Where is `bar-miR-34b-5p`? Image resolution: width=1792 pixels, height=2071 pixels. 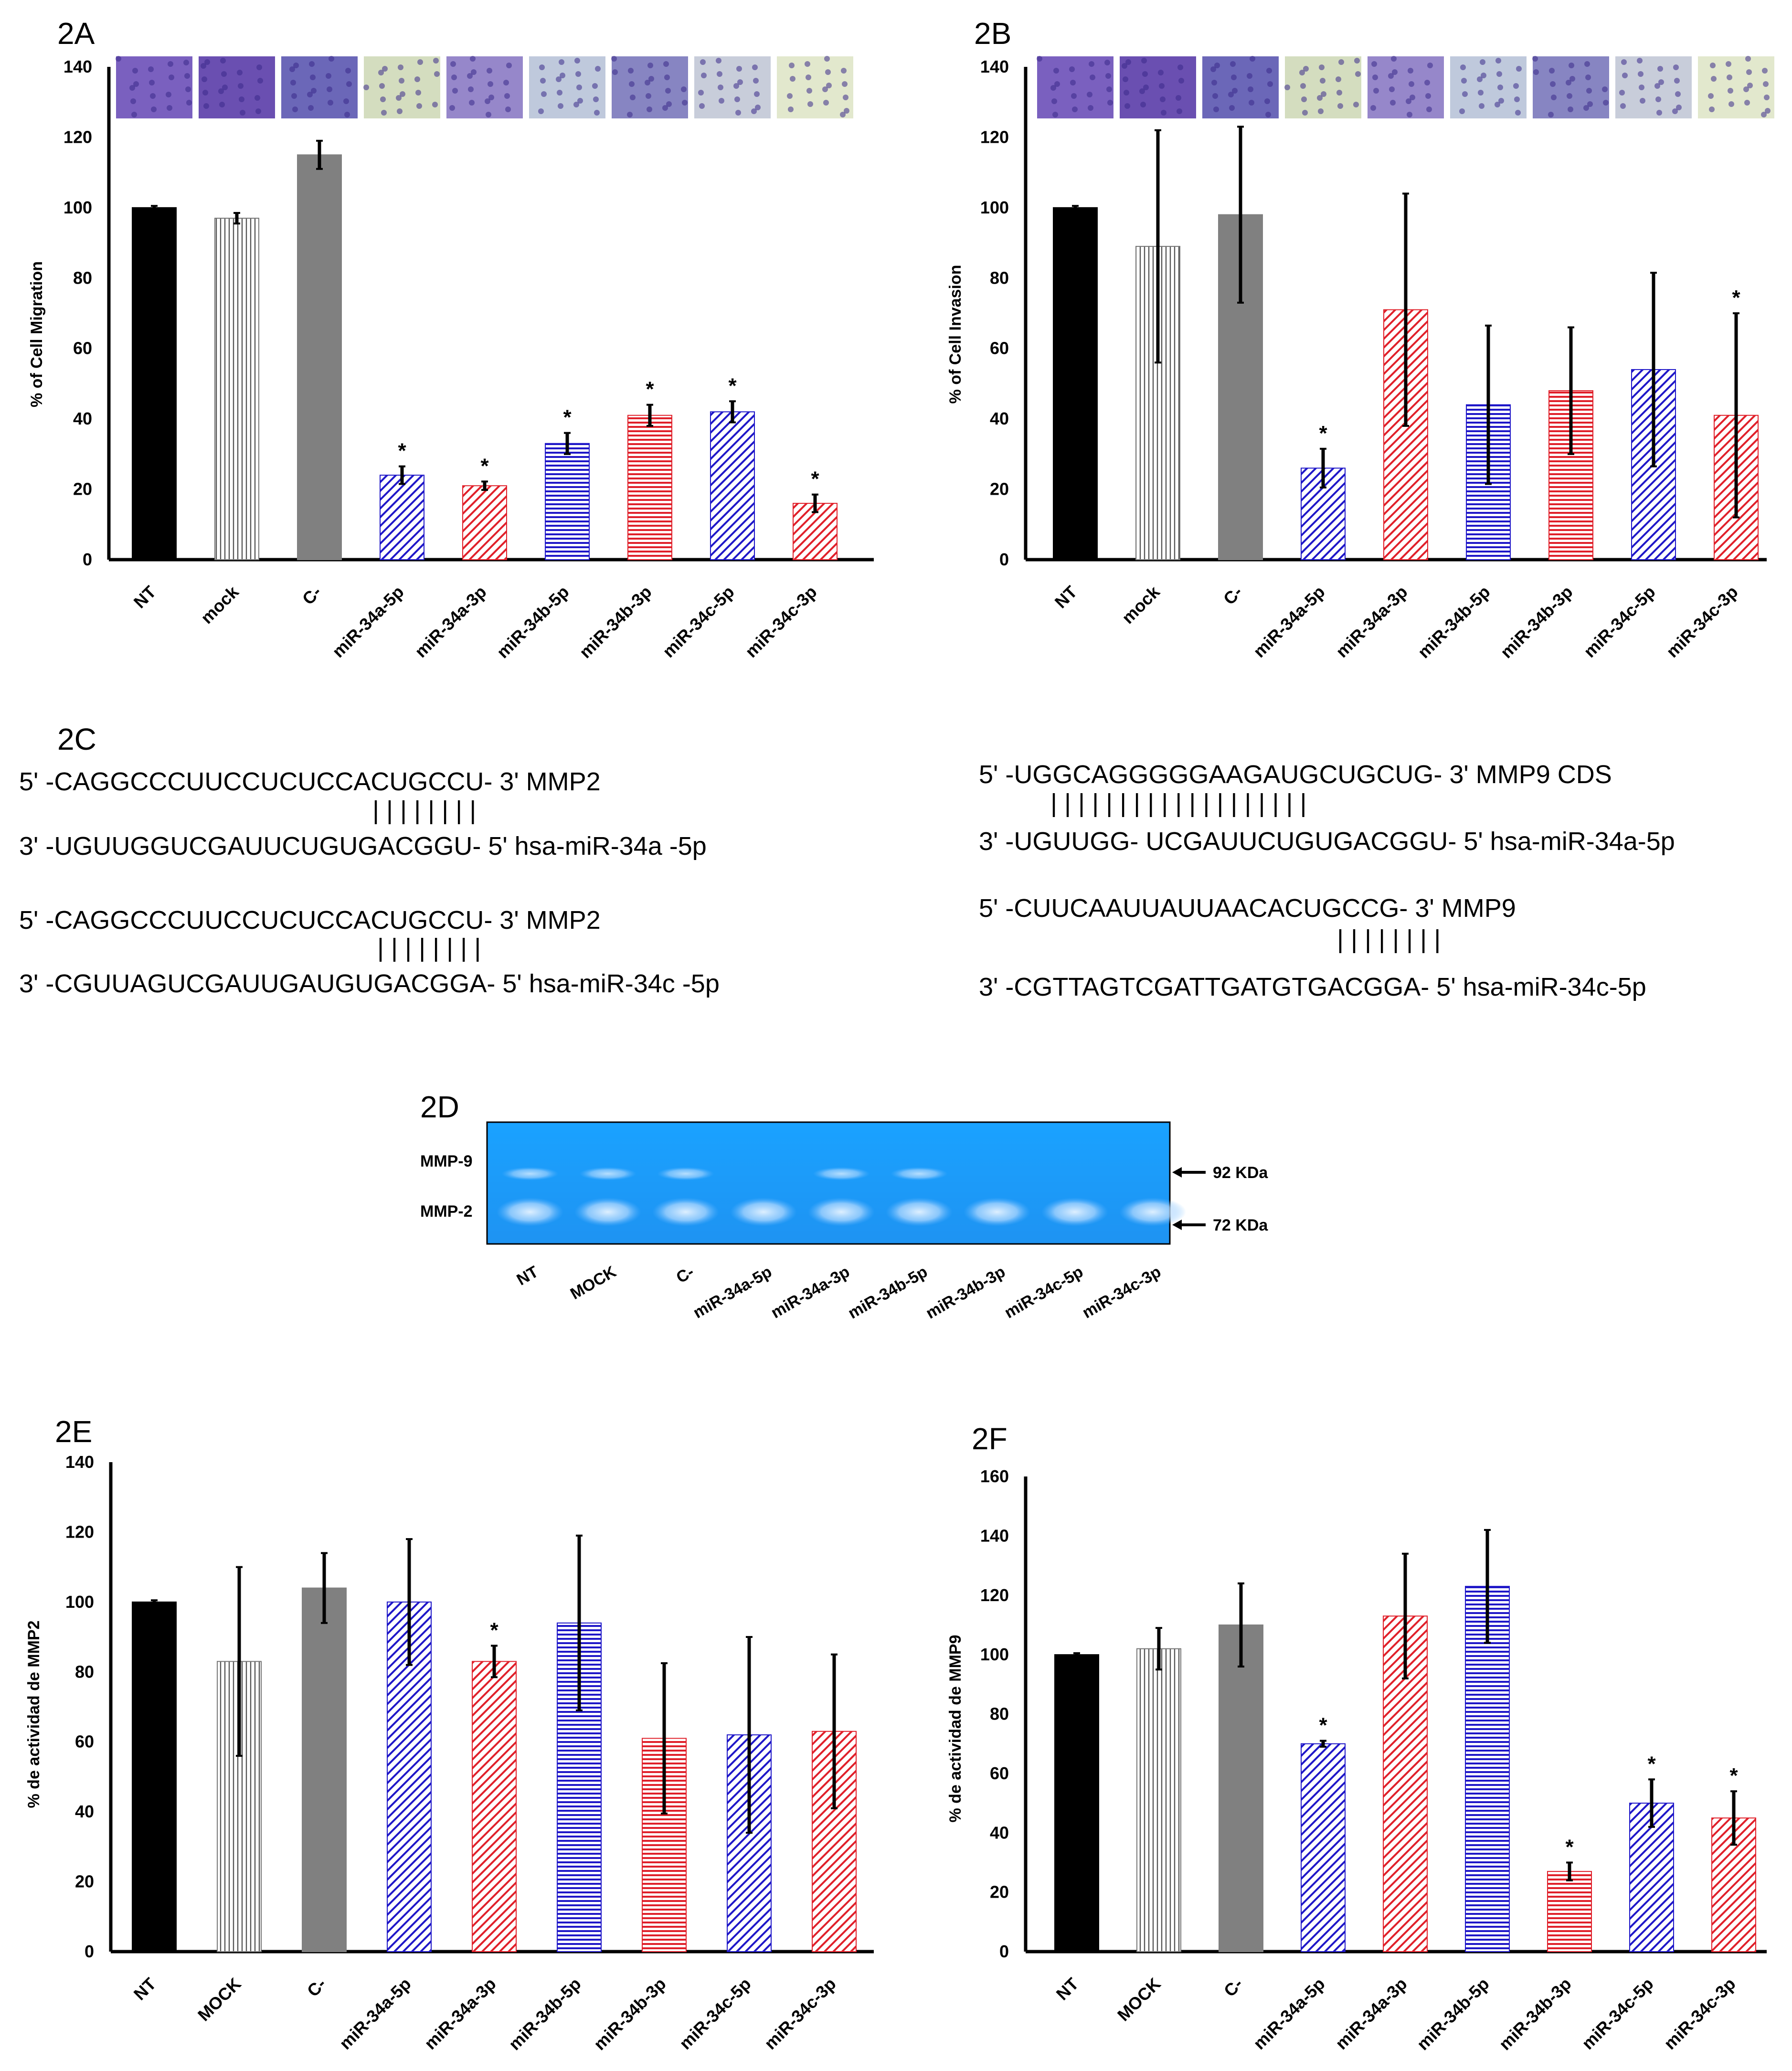 bar-miR-34b-5p is located at coordinates (1487, 1769).